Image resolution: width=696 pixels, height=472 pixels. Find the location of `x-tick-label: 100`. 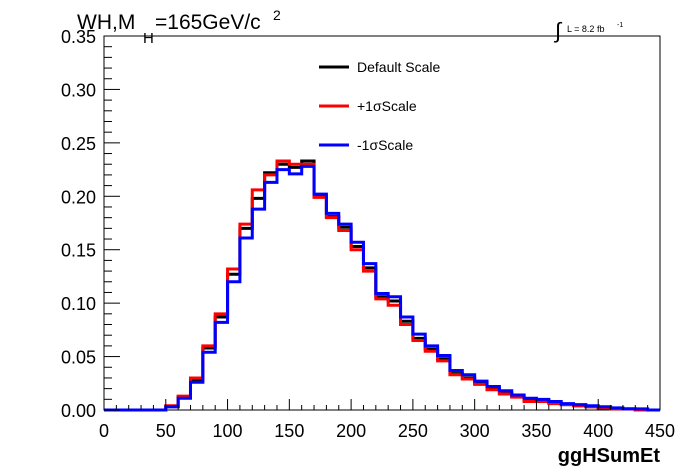

x-tick-label: 100 is located at coordinates (228, 431).